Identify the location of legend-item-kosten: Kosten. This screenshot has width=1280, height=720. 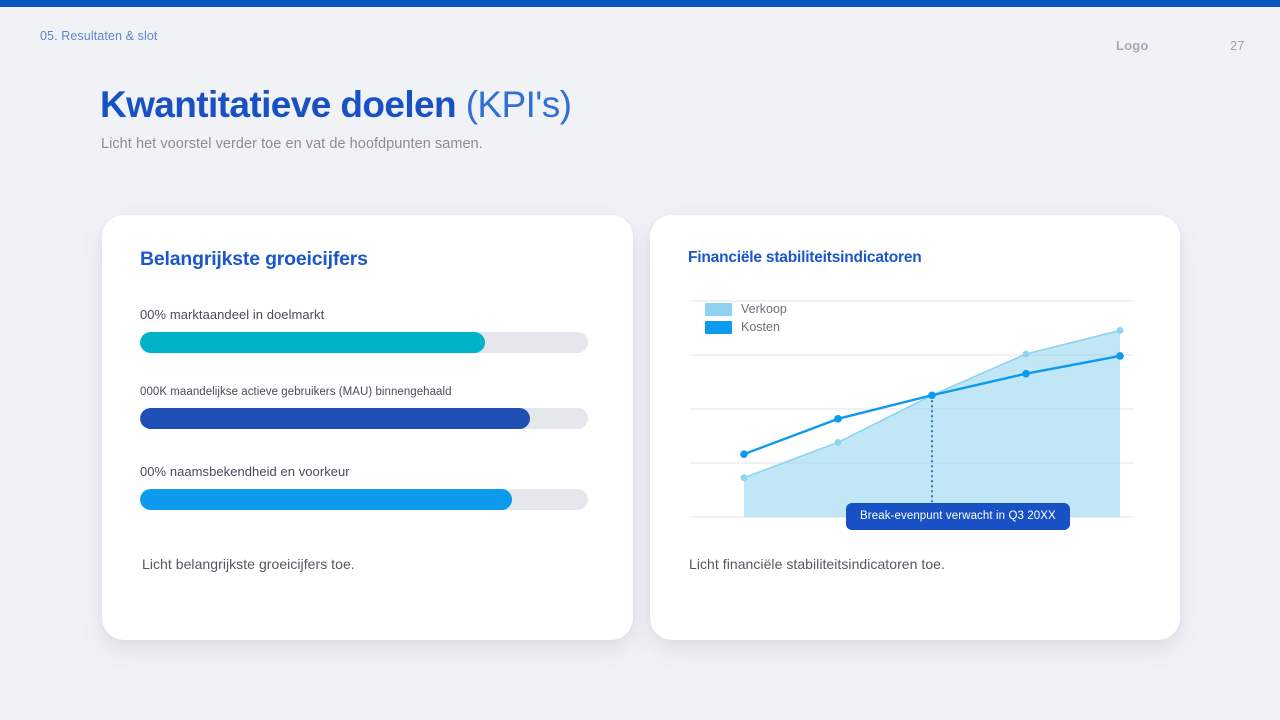
(746, 327).